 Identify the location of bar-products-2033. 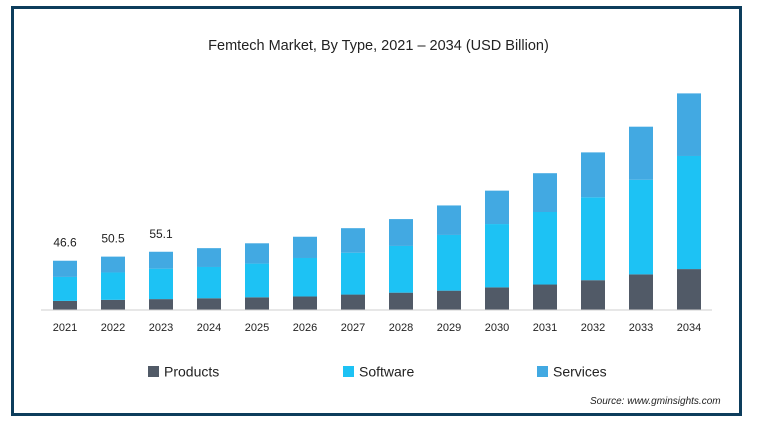
(641, 292).